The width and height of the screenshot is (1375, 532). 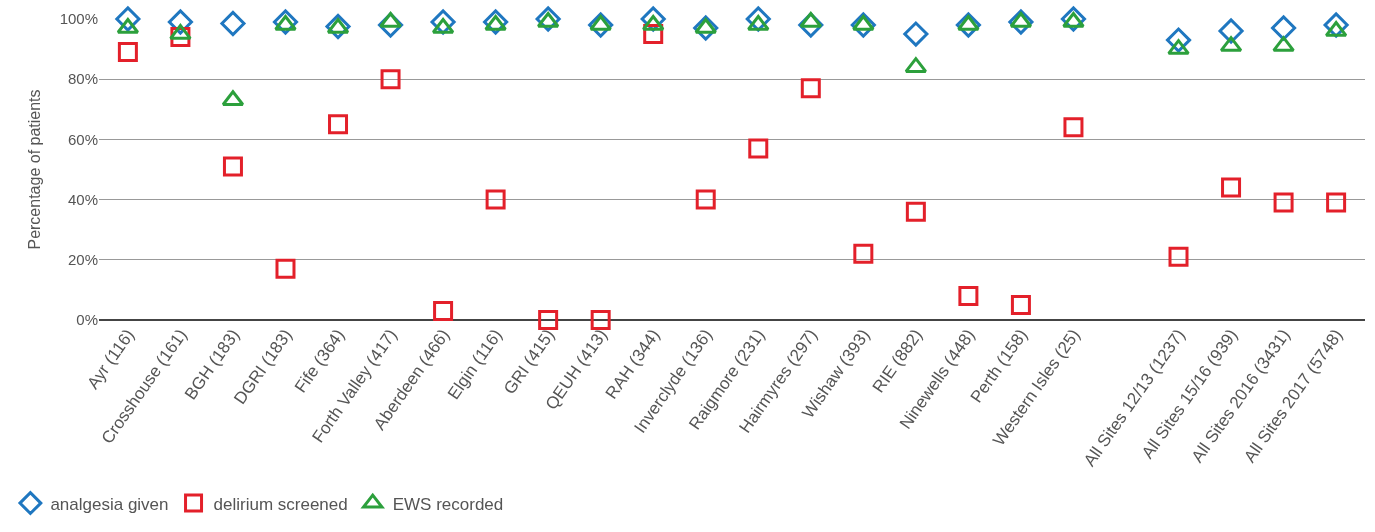 What do you see at coordinates (34, 169) in the screenshot?
I see `y-axis-title: Percentage of patients` at bounding box center [34, 169].